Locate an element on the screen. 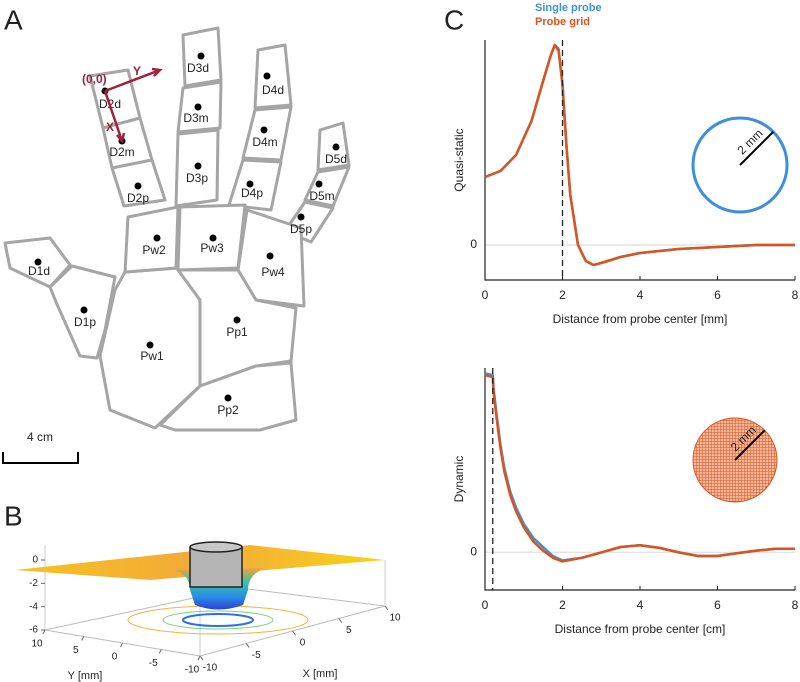 Image resolution: width=800 pixels, height=682 pixels. region-label: Pw4 is located at coordinates (273, 272).